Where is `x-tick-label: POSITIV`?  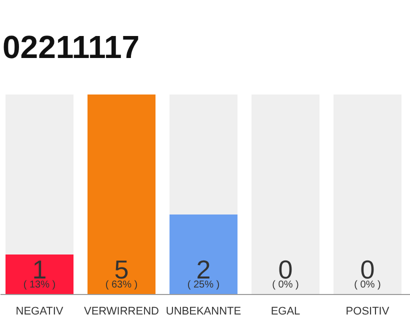 x-tick-label: POSITIV is located at coordinates (368, 312).